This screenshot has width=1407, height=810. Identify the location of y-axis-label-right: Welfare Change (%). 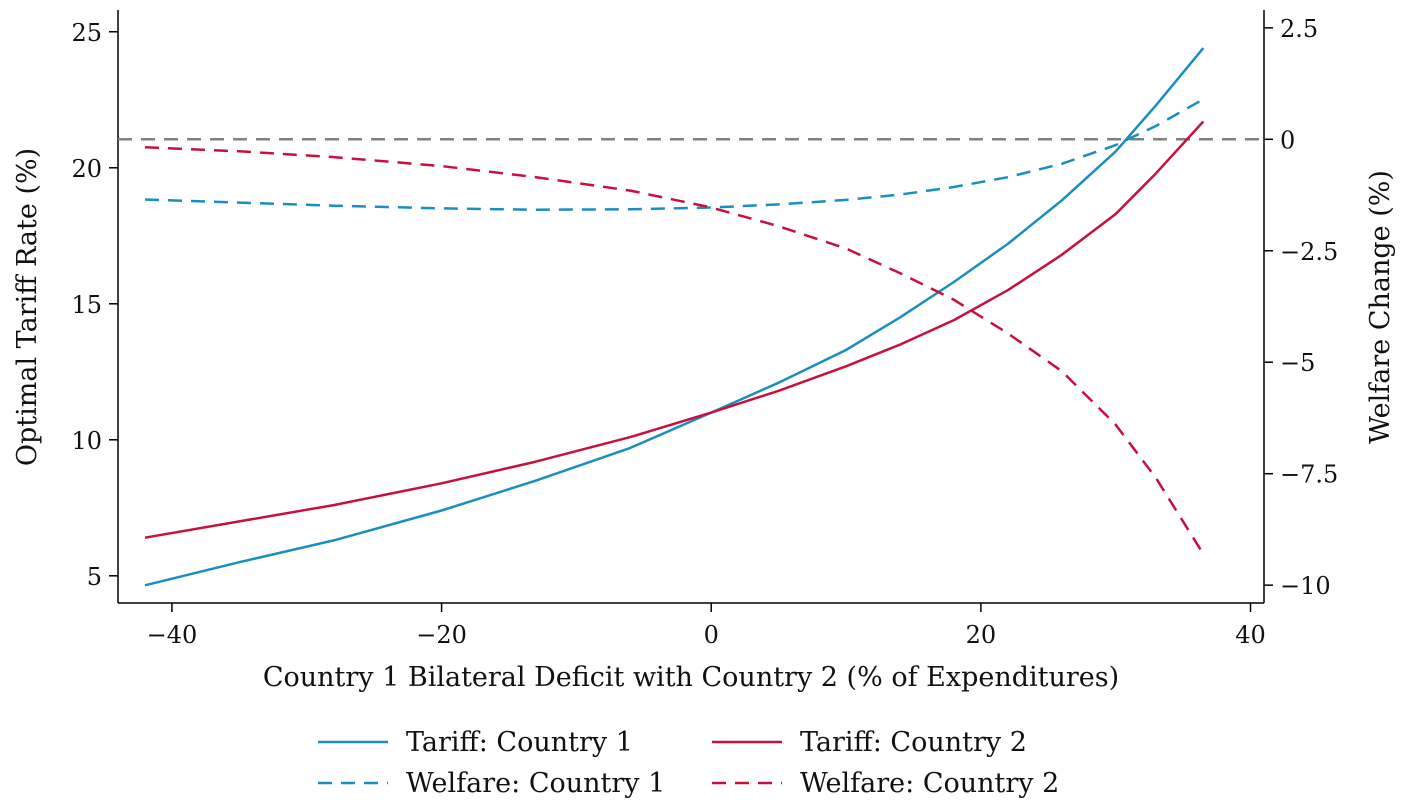
(1380, 307).